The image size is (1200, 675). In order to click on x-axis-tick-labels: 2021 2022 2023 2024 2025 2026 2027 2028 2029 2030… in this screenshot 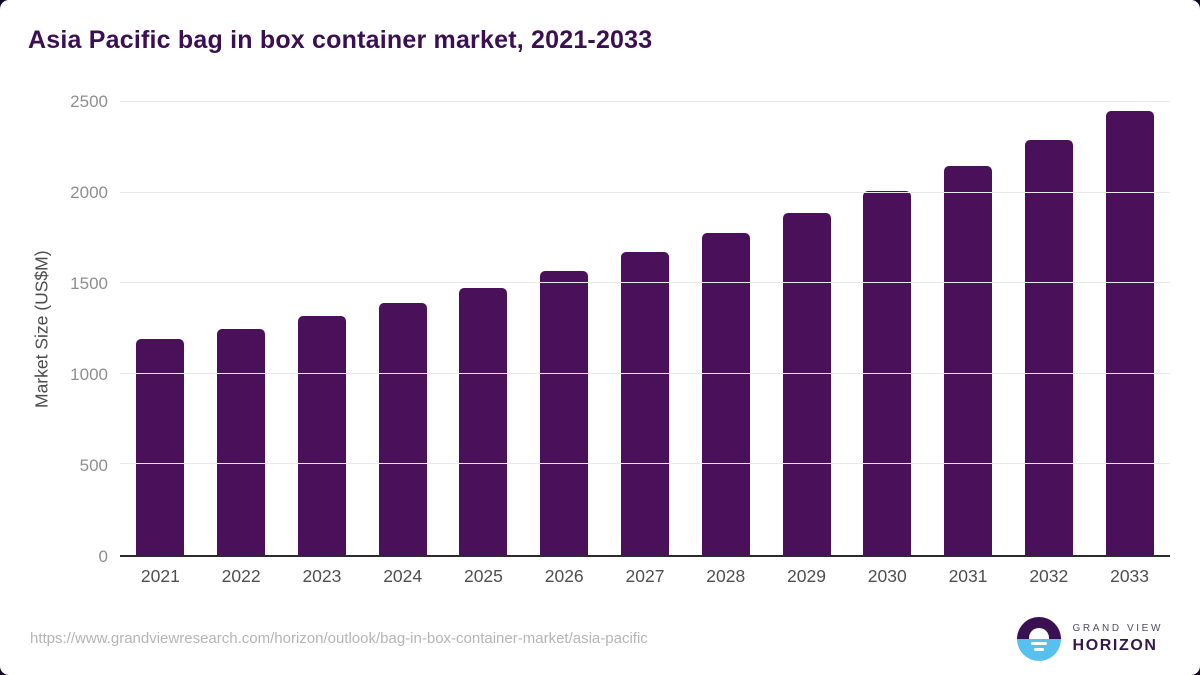, I will do `click(645, 576)`.